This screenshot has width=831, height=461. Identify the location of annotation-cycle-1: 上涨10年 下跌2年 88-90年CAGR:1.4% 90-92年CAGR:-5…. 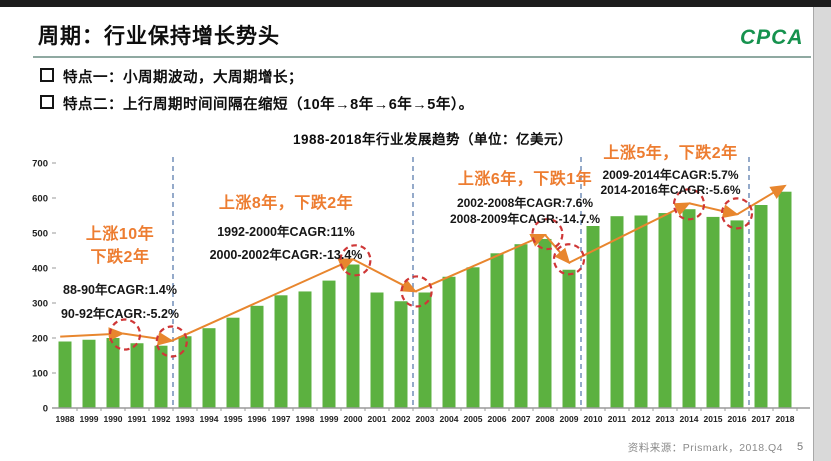
(120, 275).